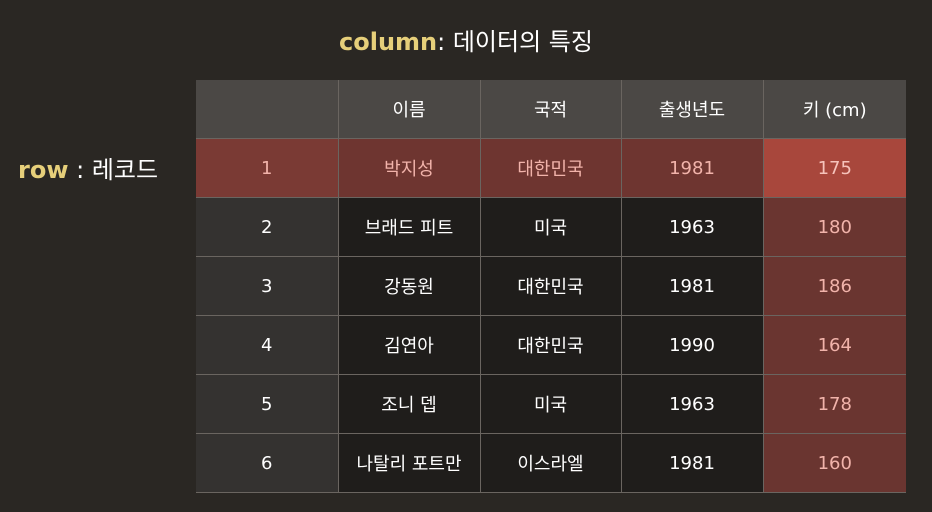  Describe the element at coordinates (267, 286) in the screenshot. I see `row-index: 3` at that location.